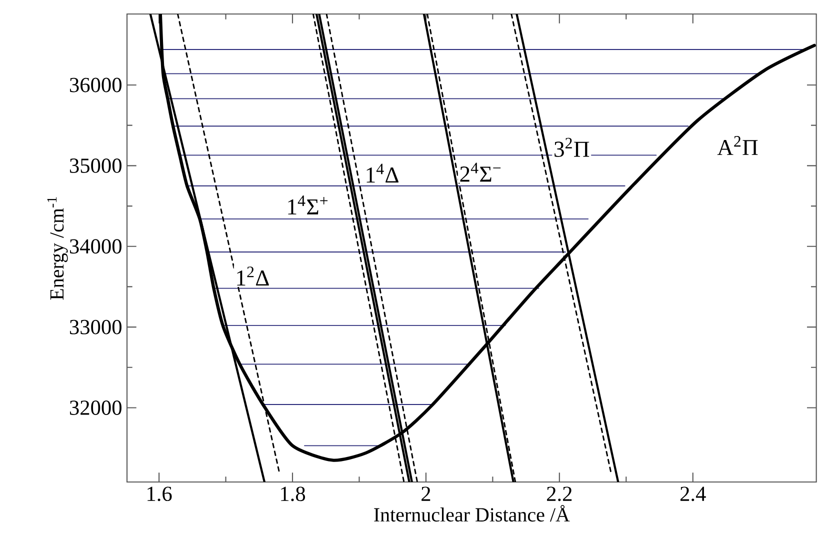 Image resolution: width=819 pixels, height=546 pixels. Describe the element at coordinates (96, 85) in the screenshot. I see `y-tick-label: 36000` at that location.